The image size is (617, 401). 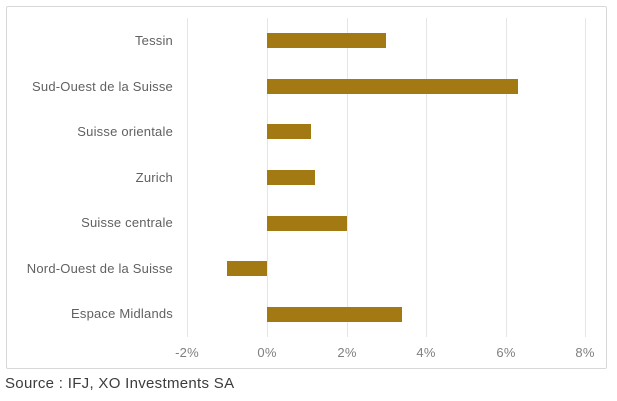 What do you see at coordinates (127, 223) in the screenshot?
I see `category-label-suisse-centrale: Suisse centrale` at bounding box center [127, 223].